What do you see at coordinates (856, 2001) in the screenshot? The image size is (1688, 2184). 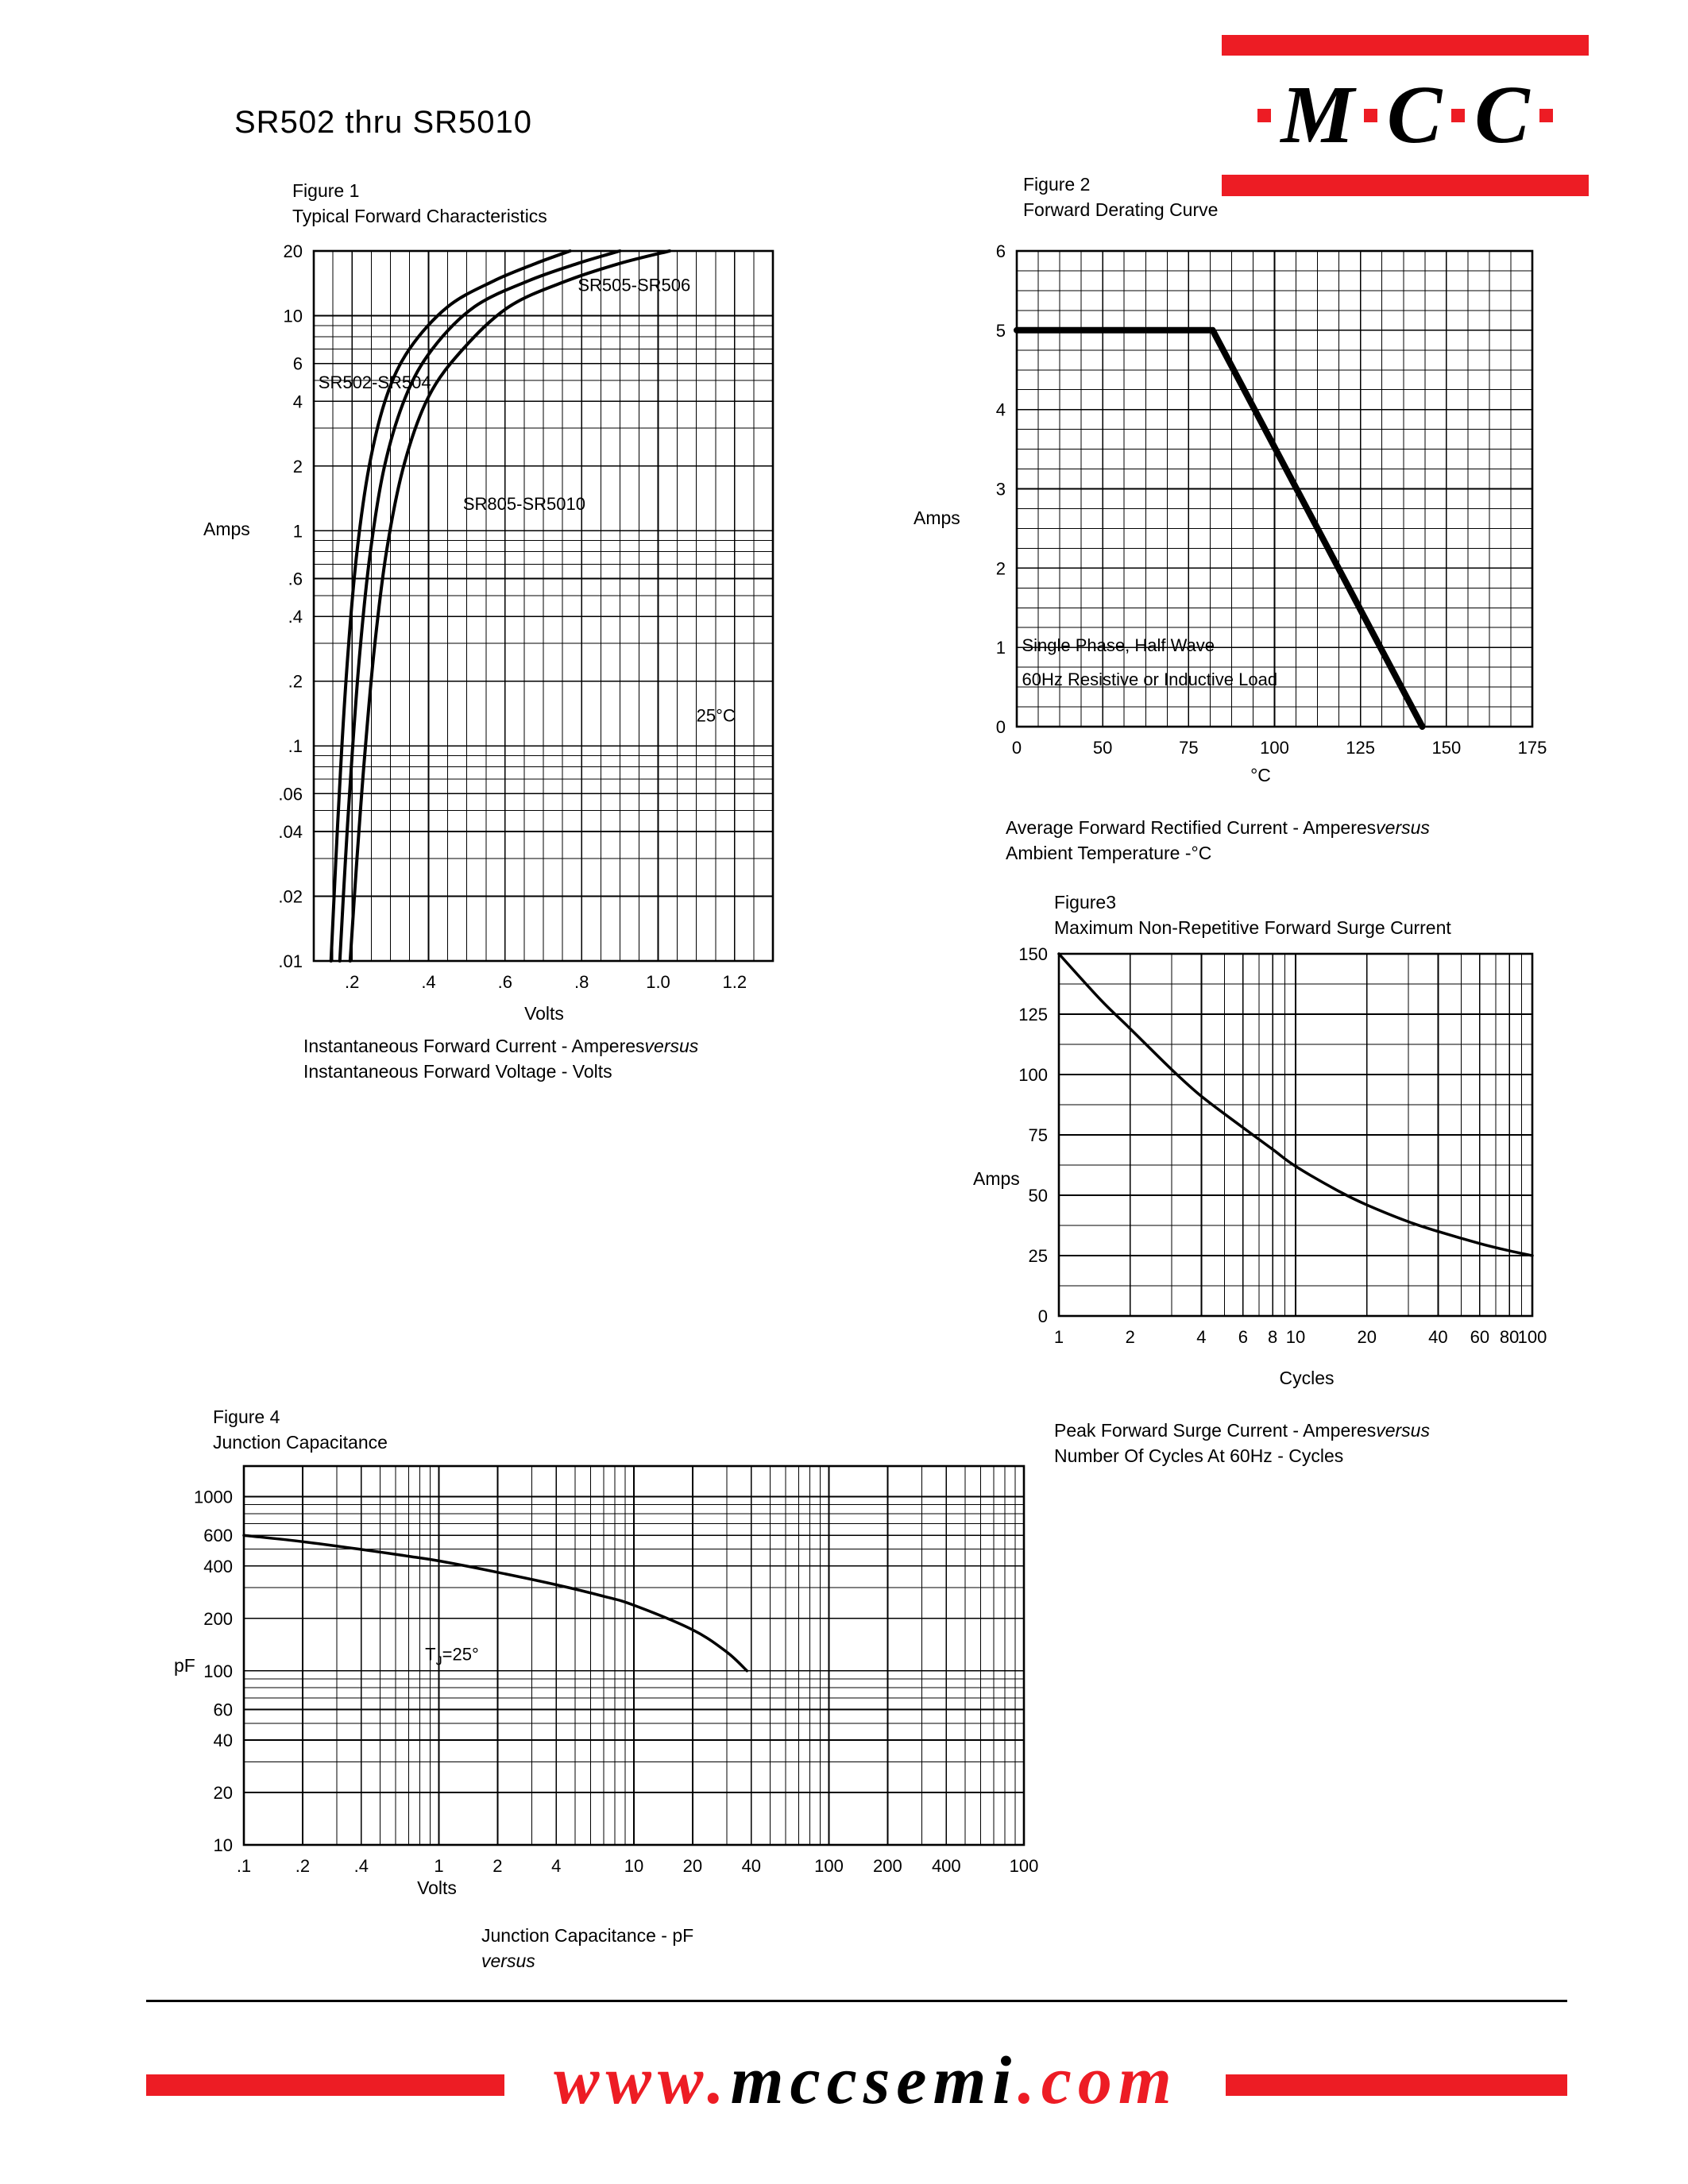 I see `footer-rule` at bounding box center [856, 2001].